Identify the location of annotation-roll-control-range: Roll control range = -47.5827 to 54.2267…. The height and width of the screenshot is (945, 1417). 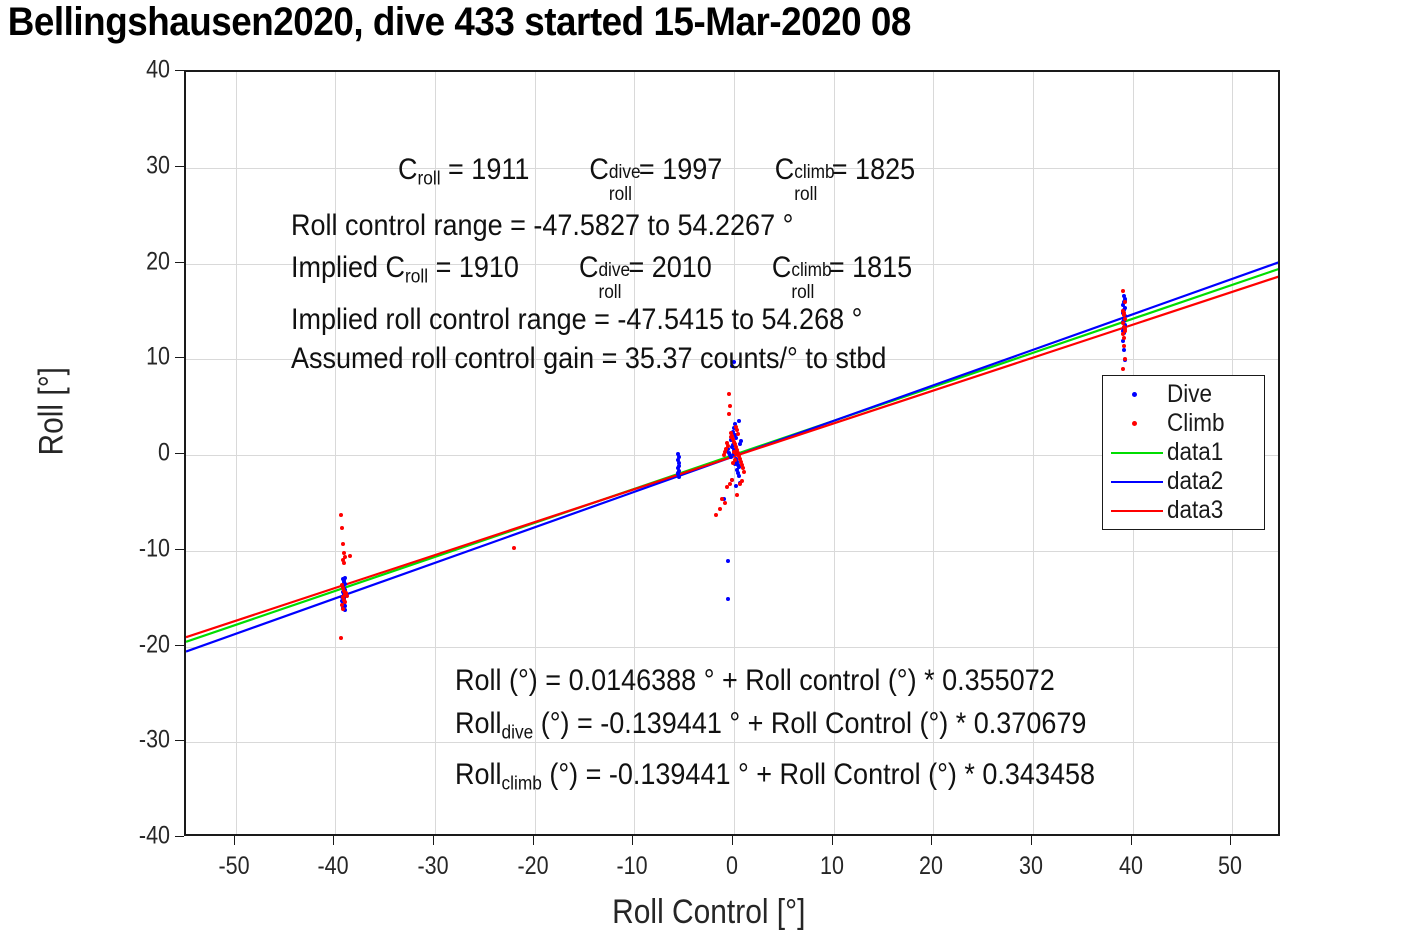
(542, 225).